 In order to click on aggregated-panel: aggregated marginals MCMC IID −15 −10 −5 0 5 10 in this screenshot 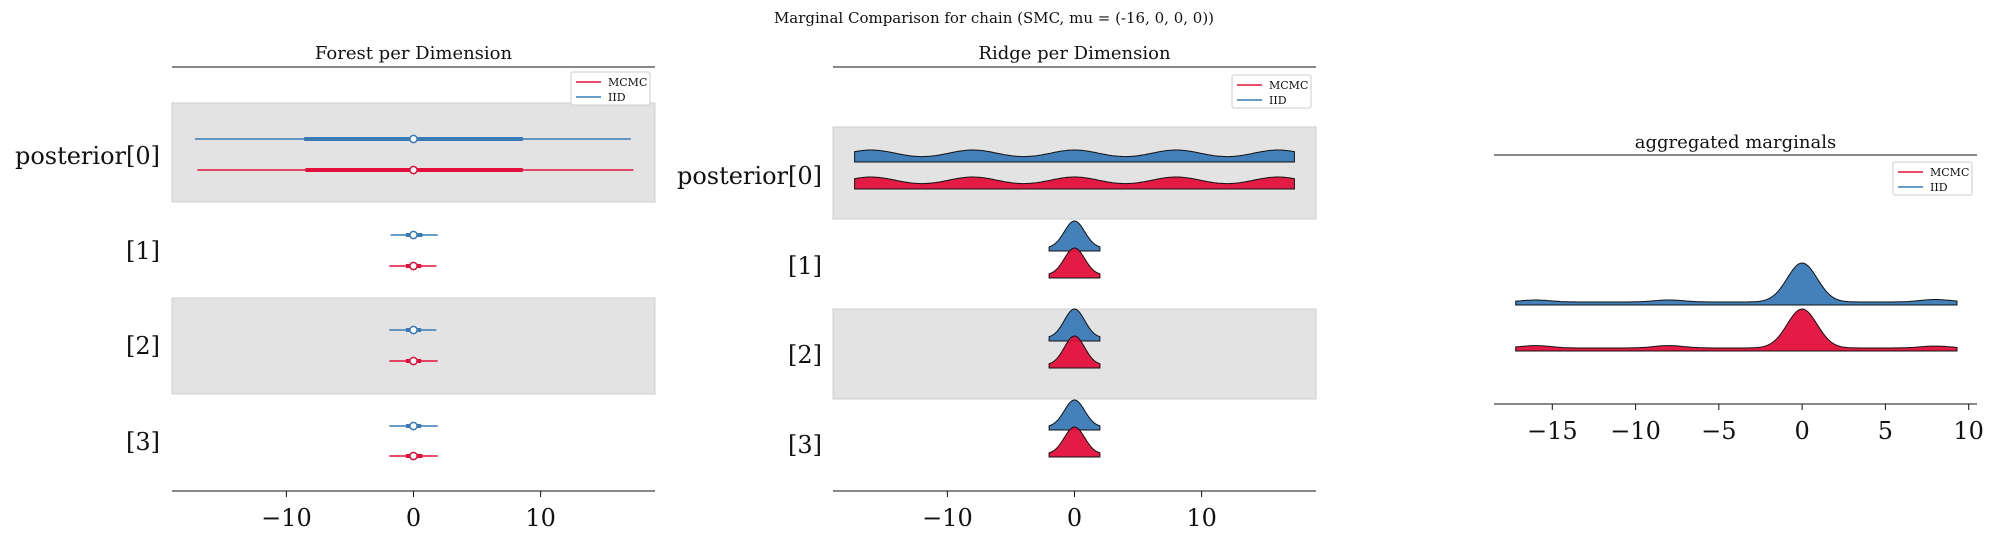, I will do `click(1739, 288)`.